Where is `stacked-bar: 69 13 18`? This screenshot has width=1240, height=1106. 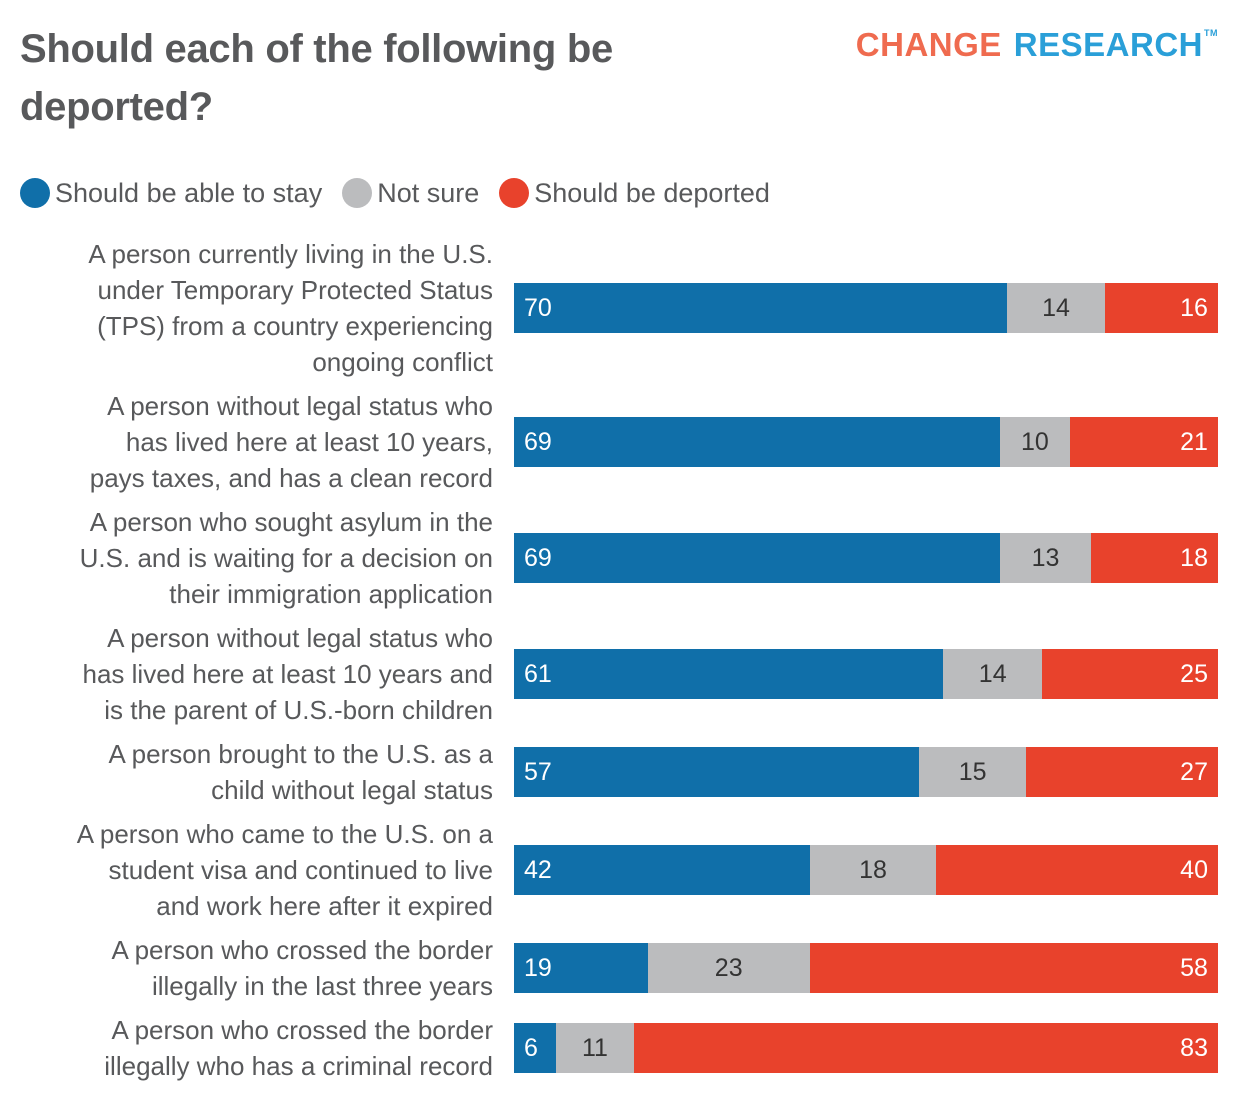
stacked-bar: 69 13 18 is located at coordinates (866, 558).